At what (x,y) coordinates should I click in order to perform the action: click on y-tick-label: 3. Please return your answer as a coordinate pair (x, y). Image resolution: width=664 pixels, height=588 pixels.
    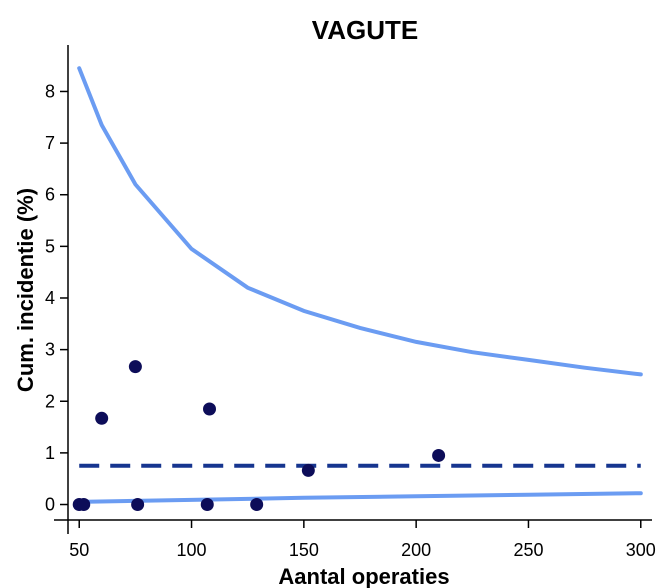
    Looking at the image, I should click on (50, 350).